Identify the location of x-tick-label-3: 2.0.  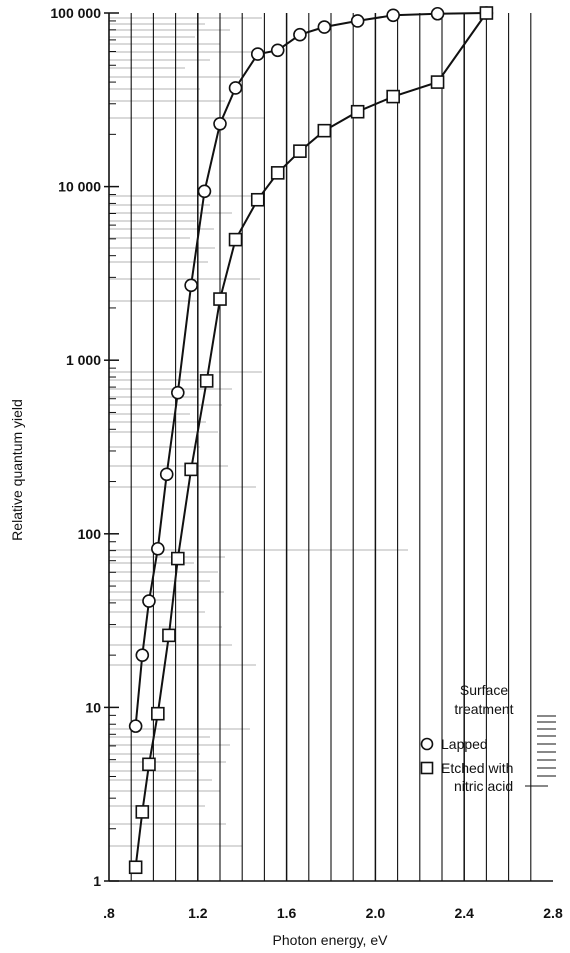
(376, 913).